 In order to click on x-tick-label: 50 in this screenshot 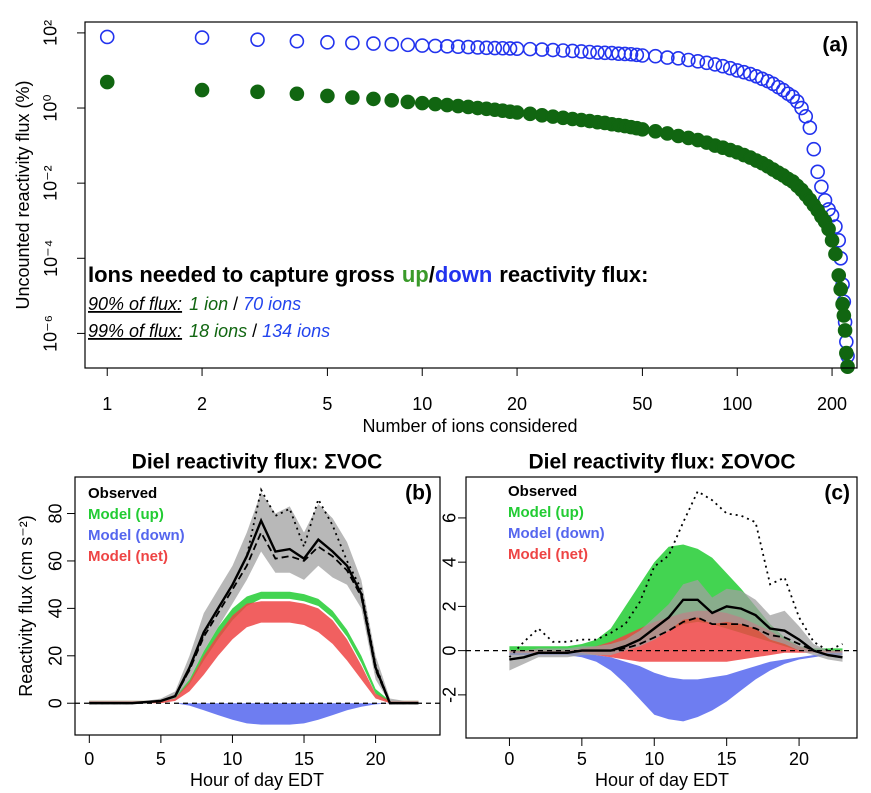, I will do `click(642, 404)`.